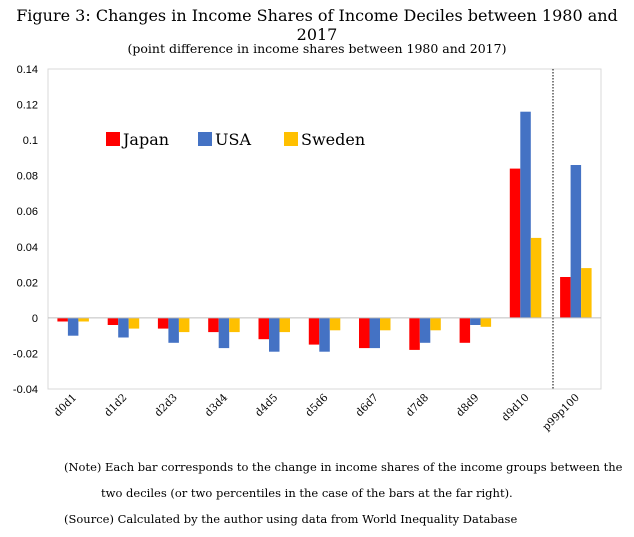  I want to click on legend-swatch-usa, so click(205, 139).